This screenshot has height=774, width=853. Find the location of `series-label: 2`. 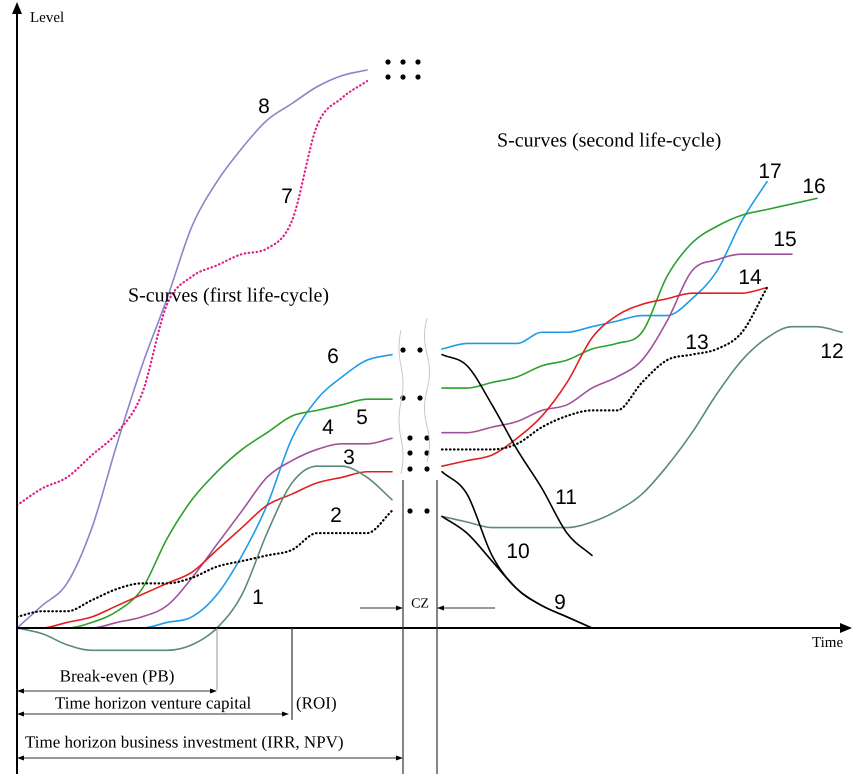

series-label: 2 is located at coordinates (336, 515).